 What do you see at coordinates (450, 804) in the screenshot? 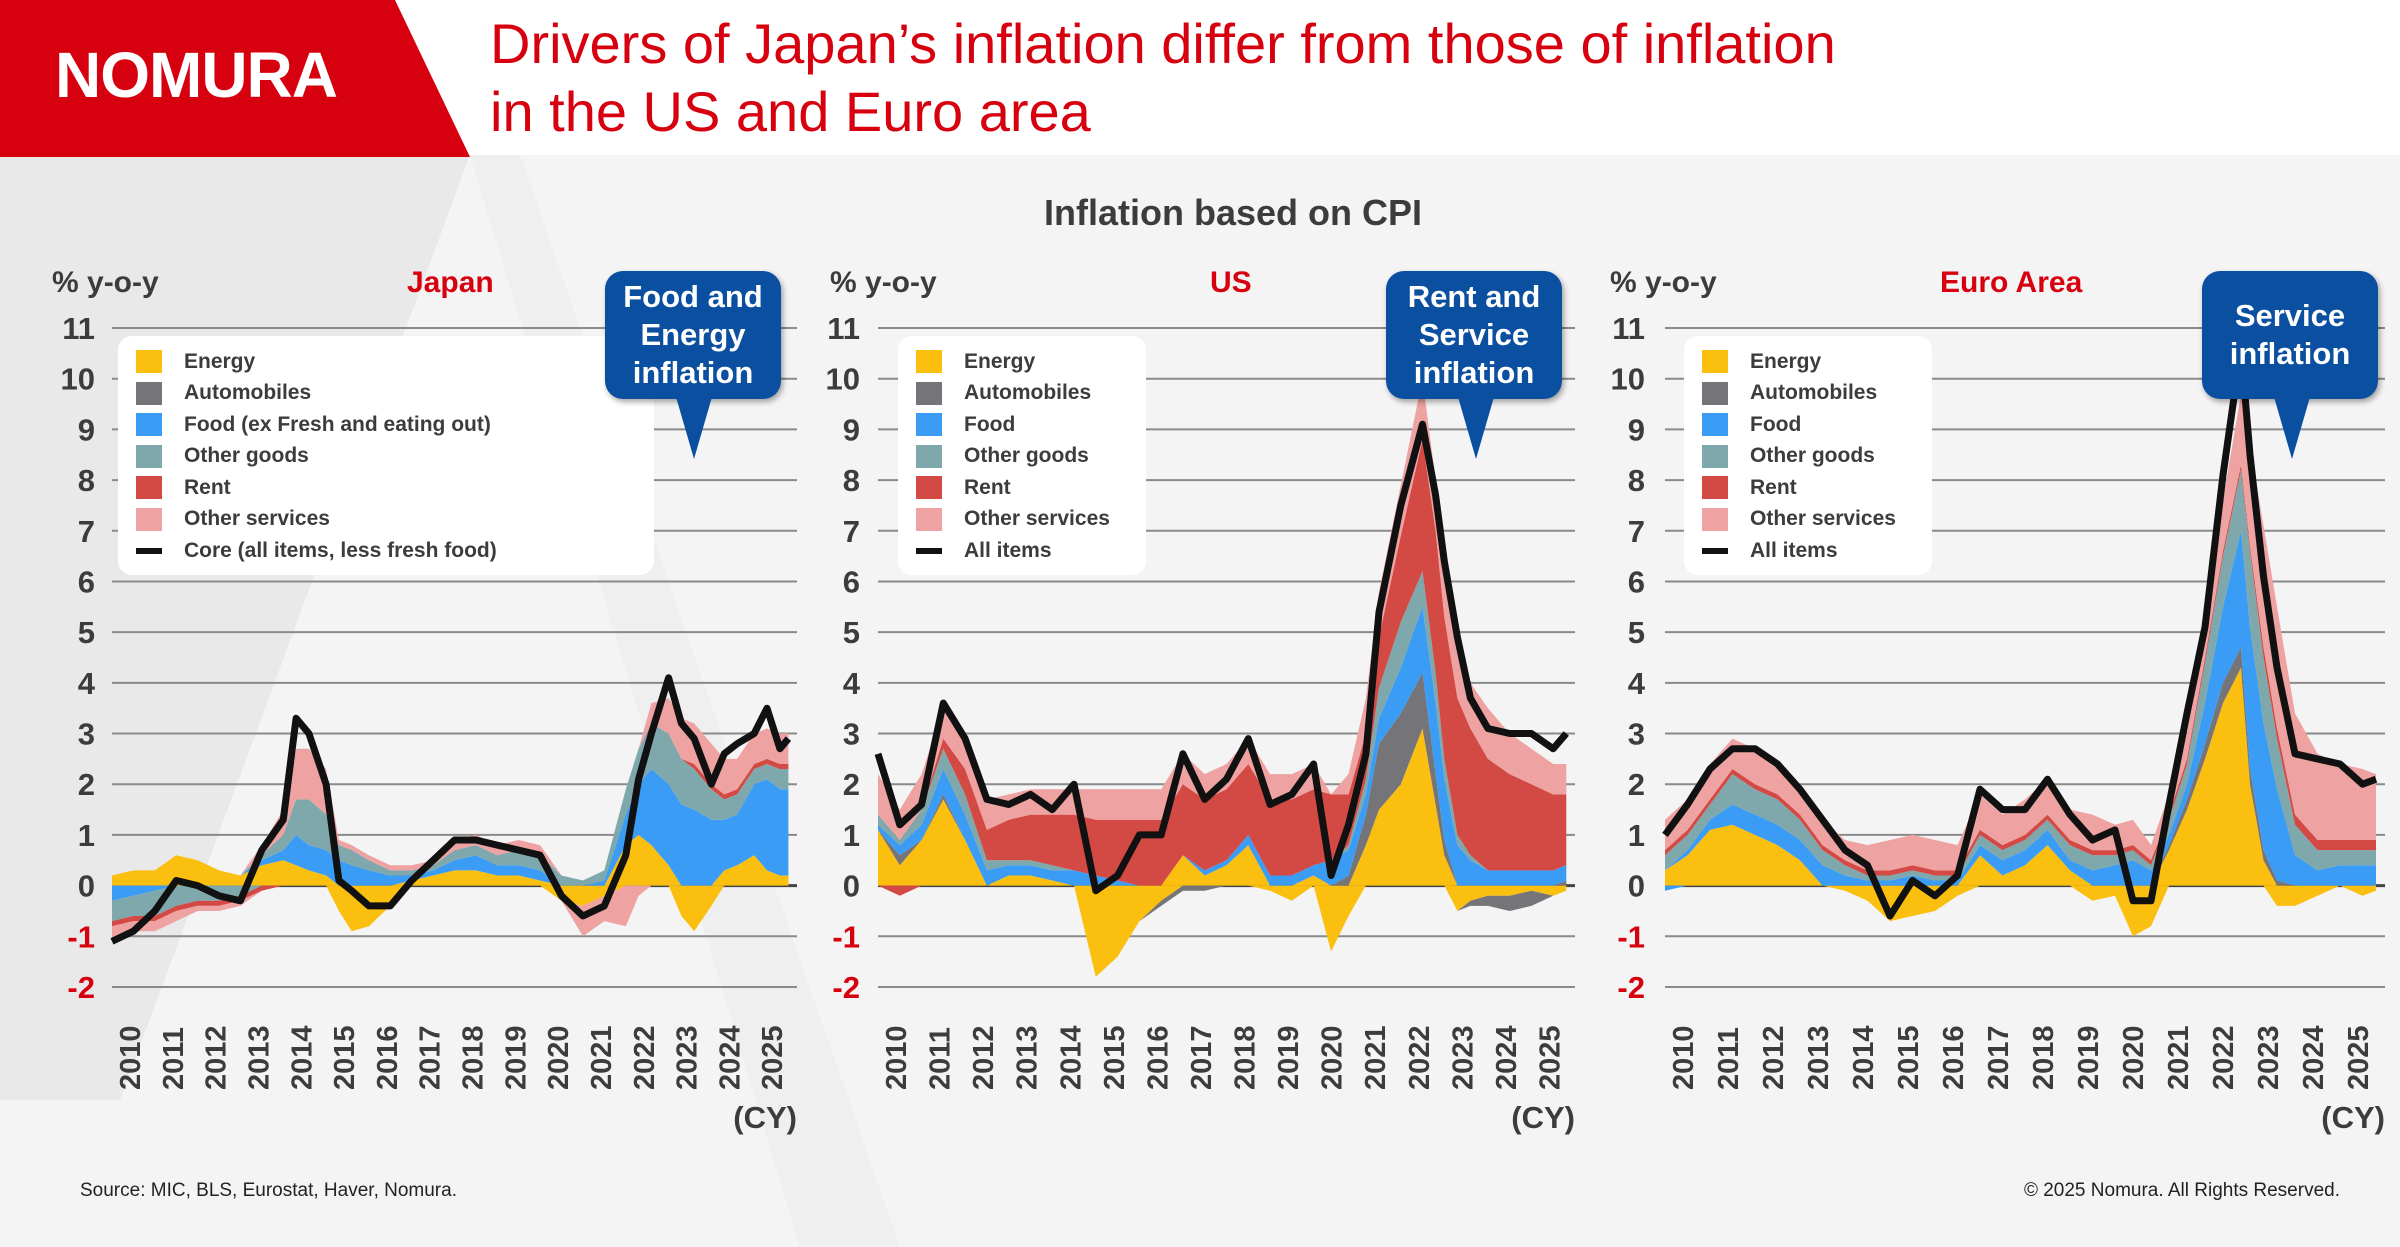
I see `japan-area-other-goods-pos` at bounding box center [450, 804].